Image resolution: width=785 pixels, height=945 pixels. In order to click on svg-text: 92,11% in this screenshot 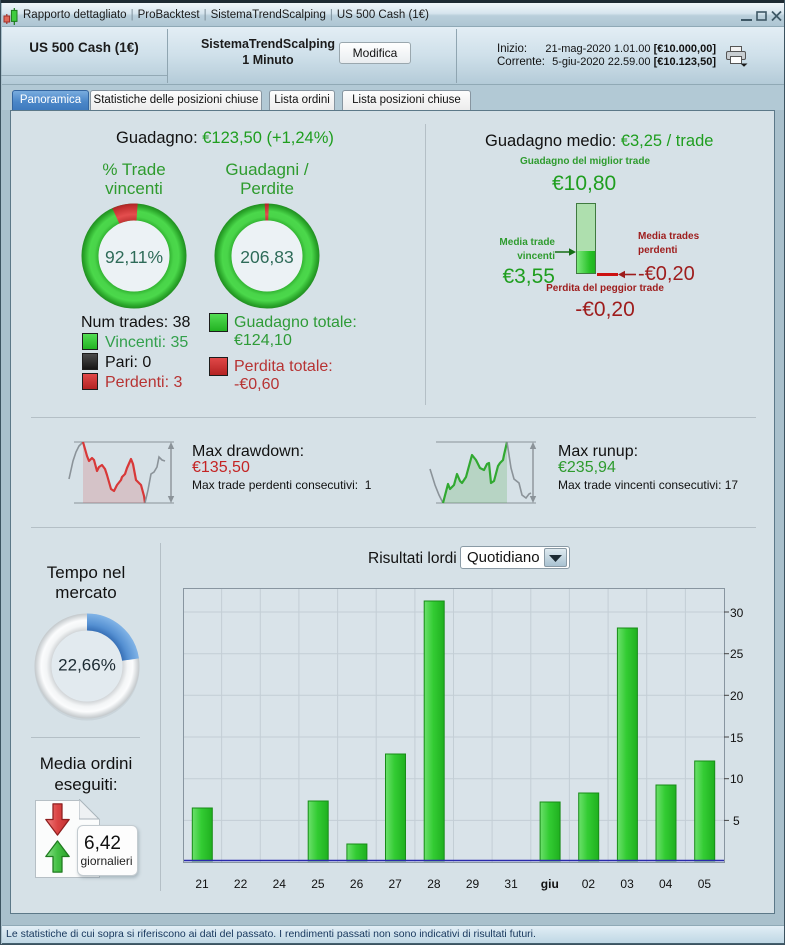, I will do `click(134, 257)`.